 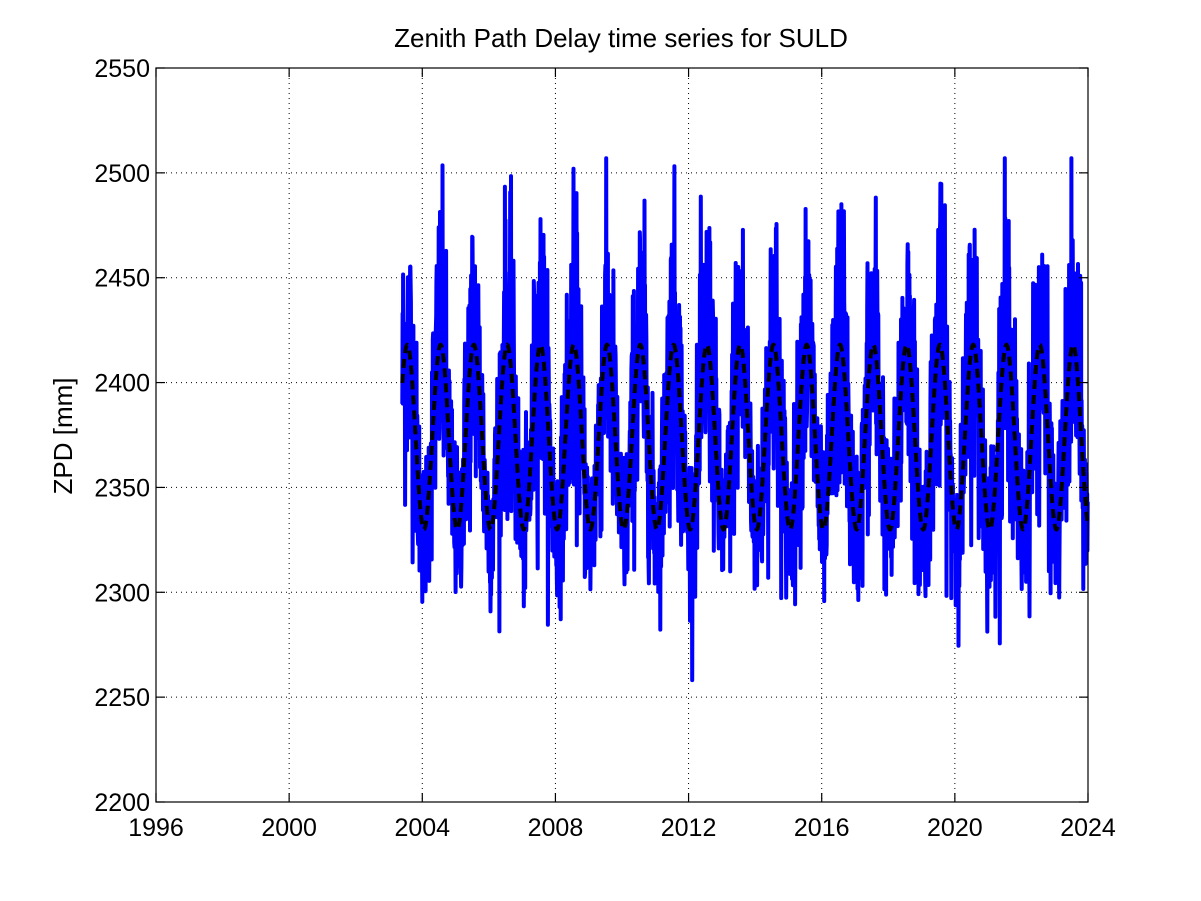 I want to click on x-tick-label: 2004, so click(x=422, y=828).